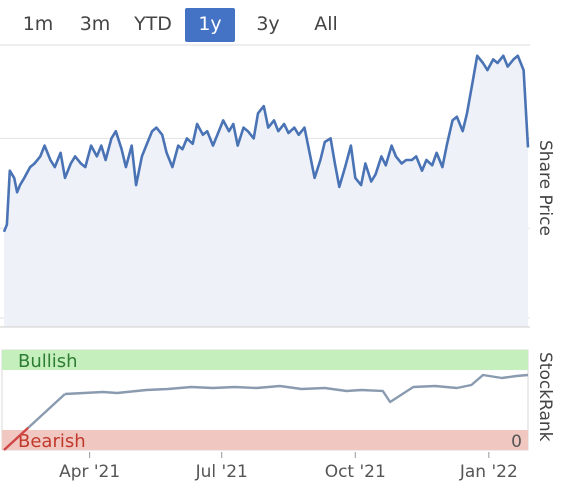 This screenshot has height=495, width=562. Describe the element at coordinates (221, 472) in the screenshot. I see `x-tick-label: Jul '21` at that location.